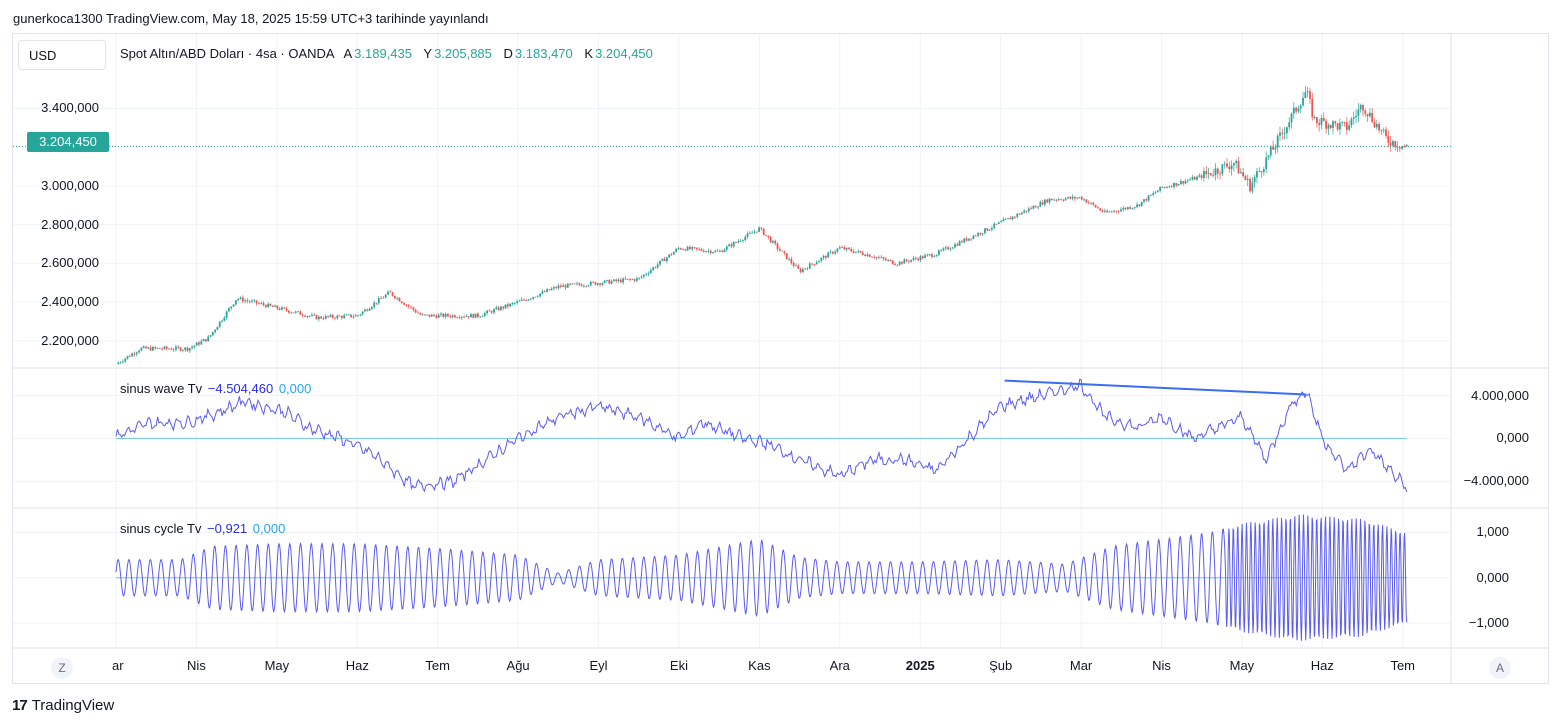  Describe the element at coordinates (678, 665) in the screenshot. I see `time-axis-label: Eki` at that location.